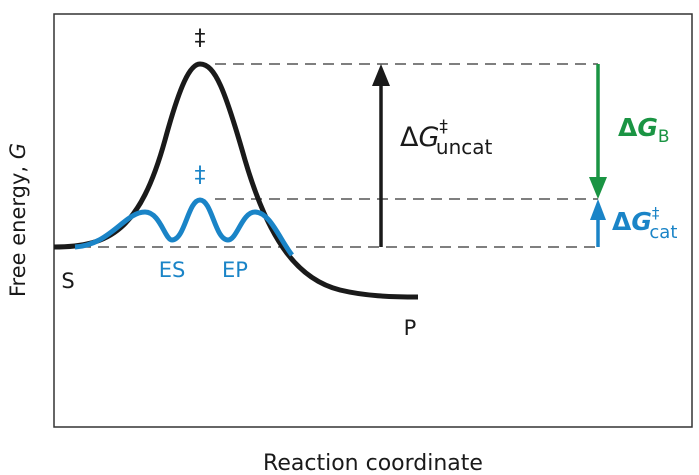  Describe the element at coordinates (200, 38) in the screenshot. I see `ts-uncat-label: ‡` at that location.